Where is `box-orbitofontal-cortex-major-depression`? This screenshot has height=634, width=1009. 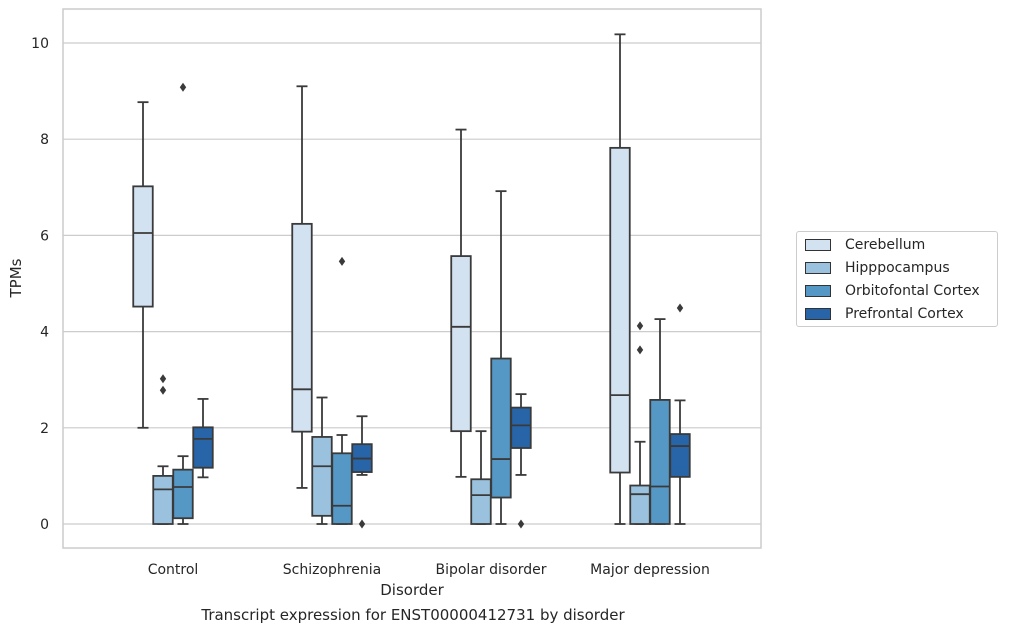
box-orbitofontal-cortex-major-depression is located at coordinates (660, 421).